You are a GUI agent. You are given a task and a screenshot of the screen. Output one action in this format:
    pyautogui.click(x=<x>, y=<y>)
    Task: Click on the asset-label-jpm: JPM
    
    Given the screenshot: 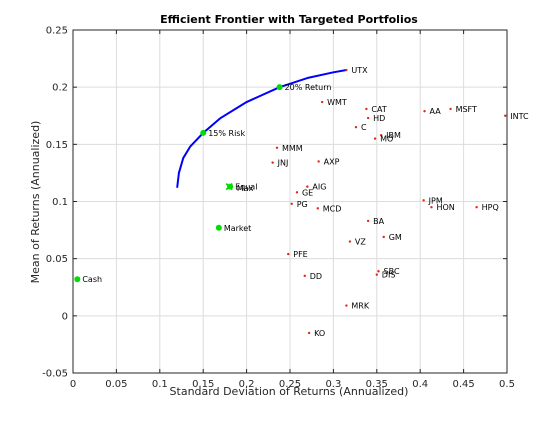 What is the action you would take?
    pyautogui.click(x=435, y=200)
    